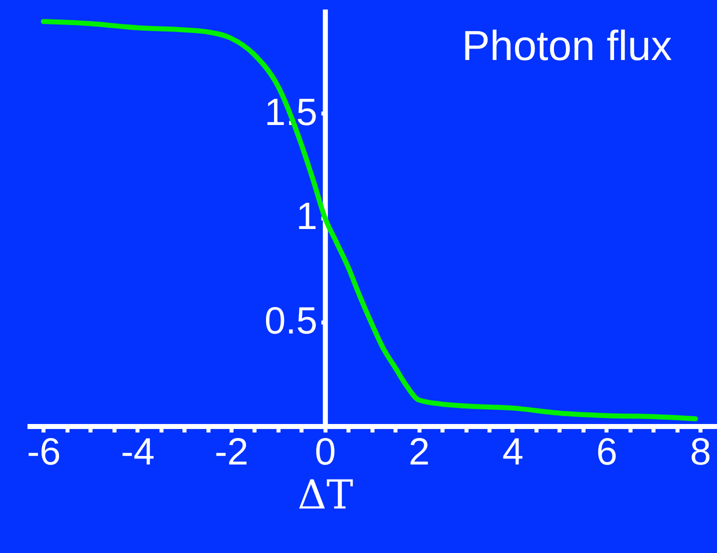 The height and width of the screenshot is (553, 717). I want to click on x-tick-label: -4, so click(137, 453).